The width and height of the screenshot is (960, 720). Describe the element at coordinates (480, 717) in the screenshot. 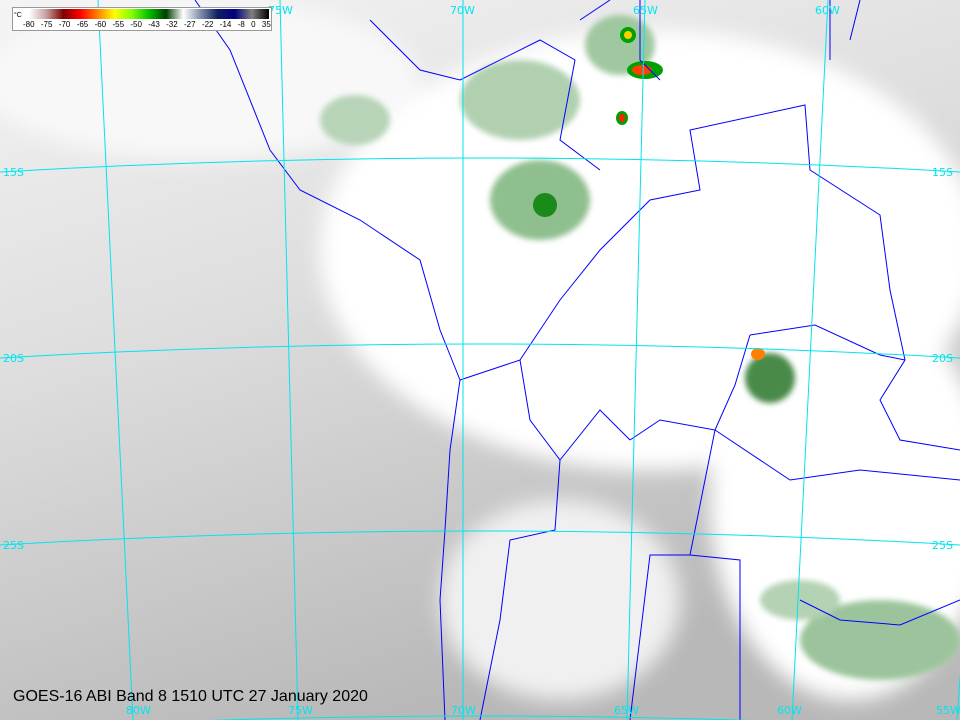

I see `lat-line-30s` at that location.